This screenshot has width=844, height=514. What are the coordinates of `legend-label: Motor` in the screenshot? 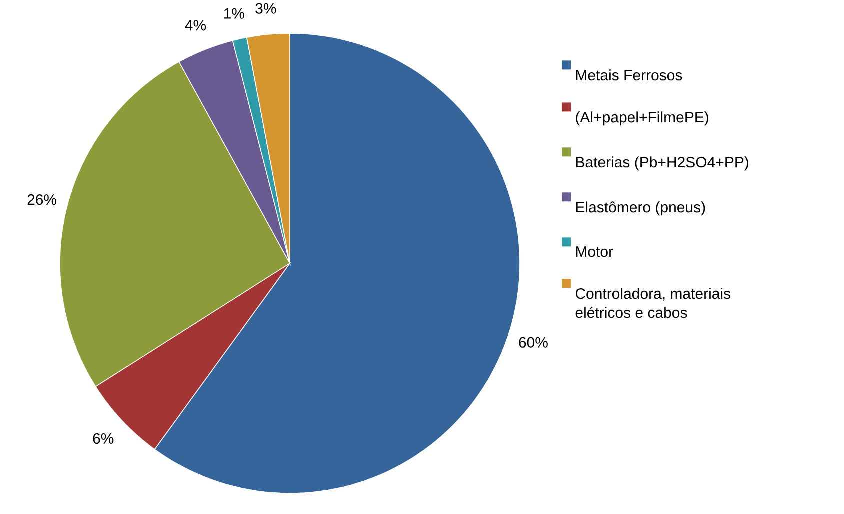 It's located at (595, 251).